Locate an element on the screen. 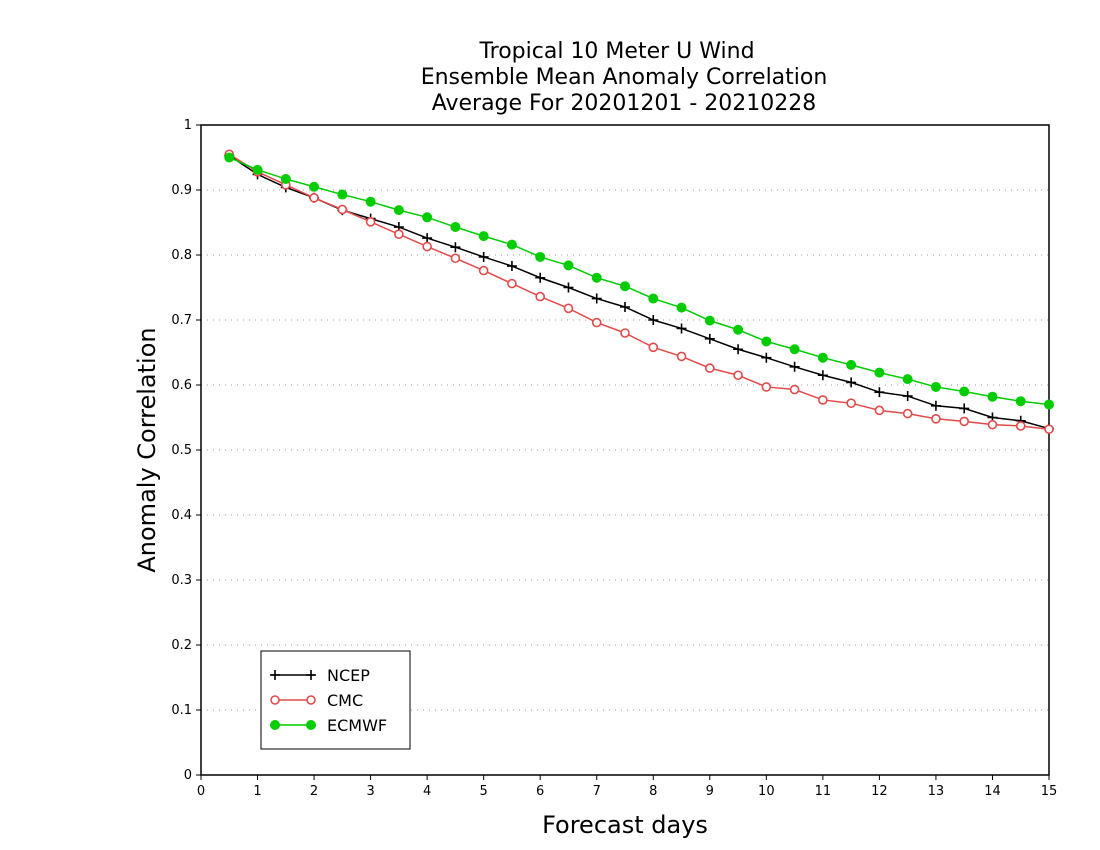 Image resolution: width=1100 pixels, height=850 pixels. y-tick-label: 0.3 is located at coordinates (181, 580).